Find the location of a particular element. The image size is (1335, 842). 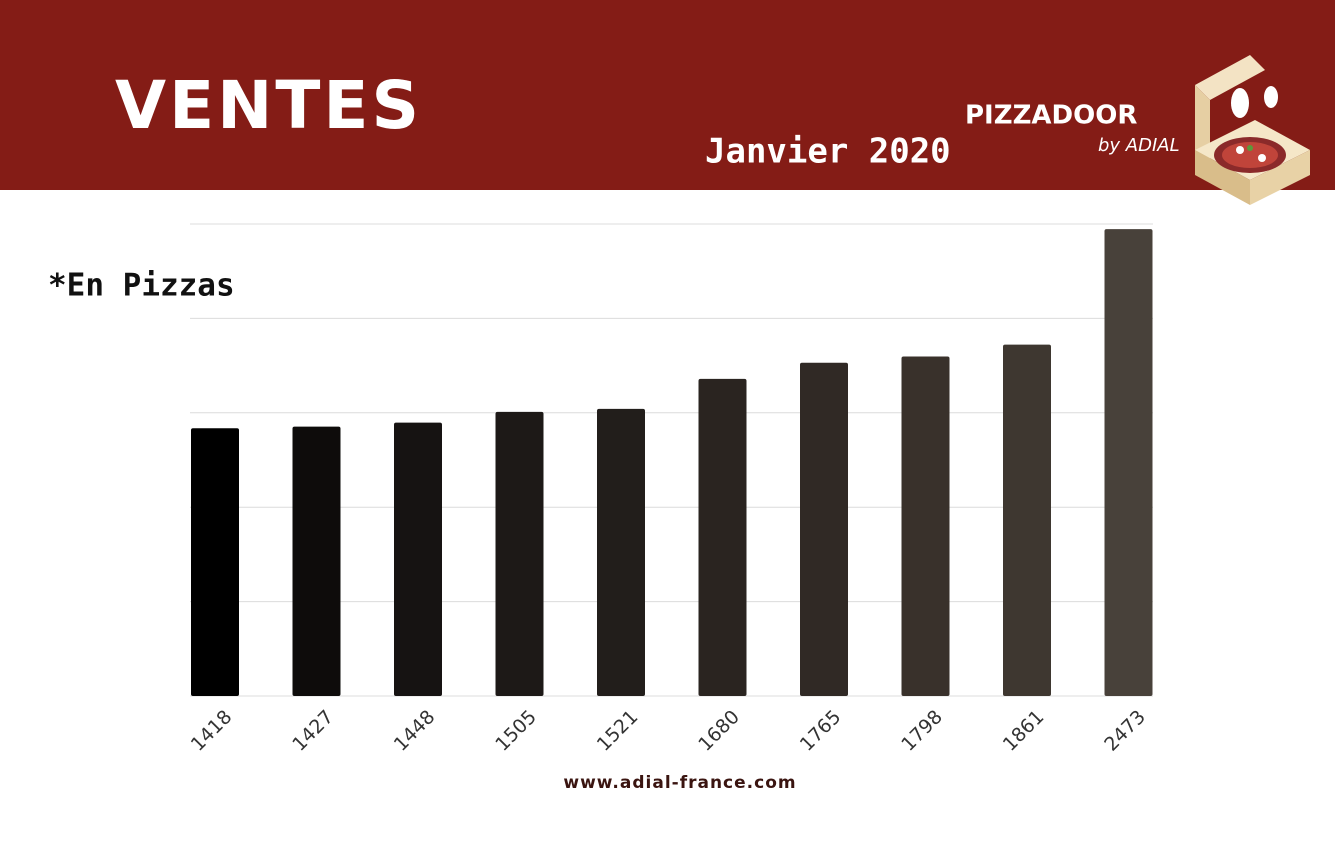

x-tick-label: 1680 is located at coordinates (719, 731).